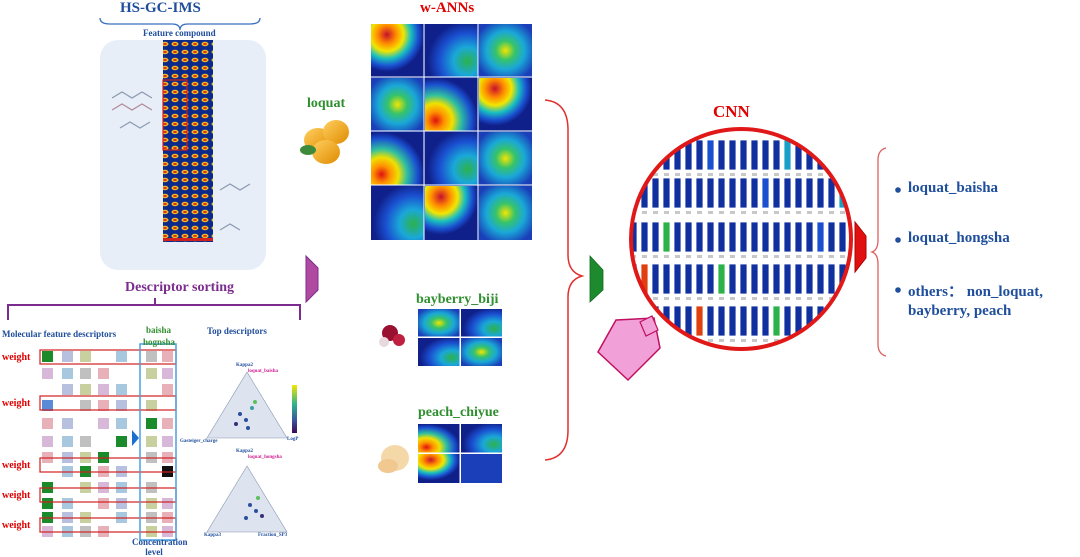  What do you see at coordinates (244, 365) in the screenshot?
I see `ternary1-top: Kappa2` at bounding box center [244, 365].